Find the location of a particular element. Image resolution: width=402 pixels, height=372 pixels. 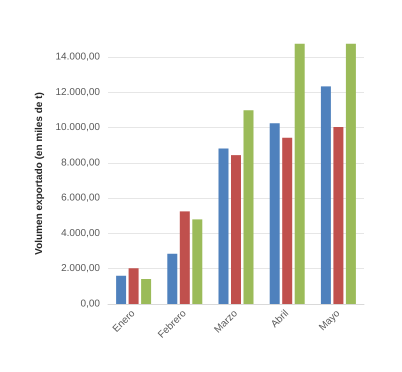

y-tick-label: 4.000,00 is located at coordinates (80, 233).